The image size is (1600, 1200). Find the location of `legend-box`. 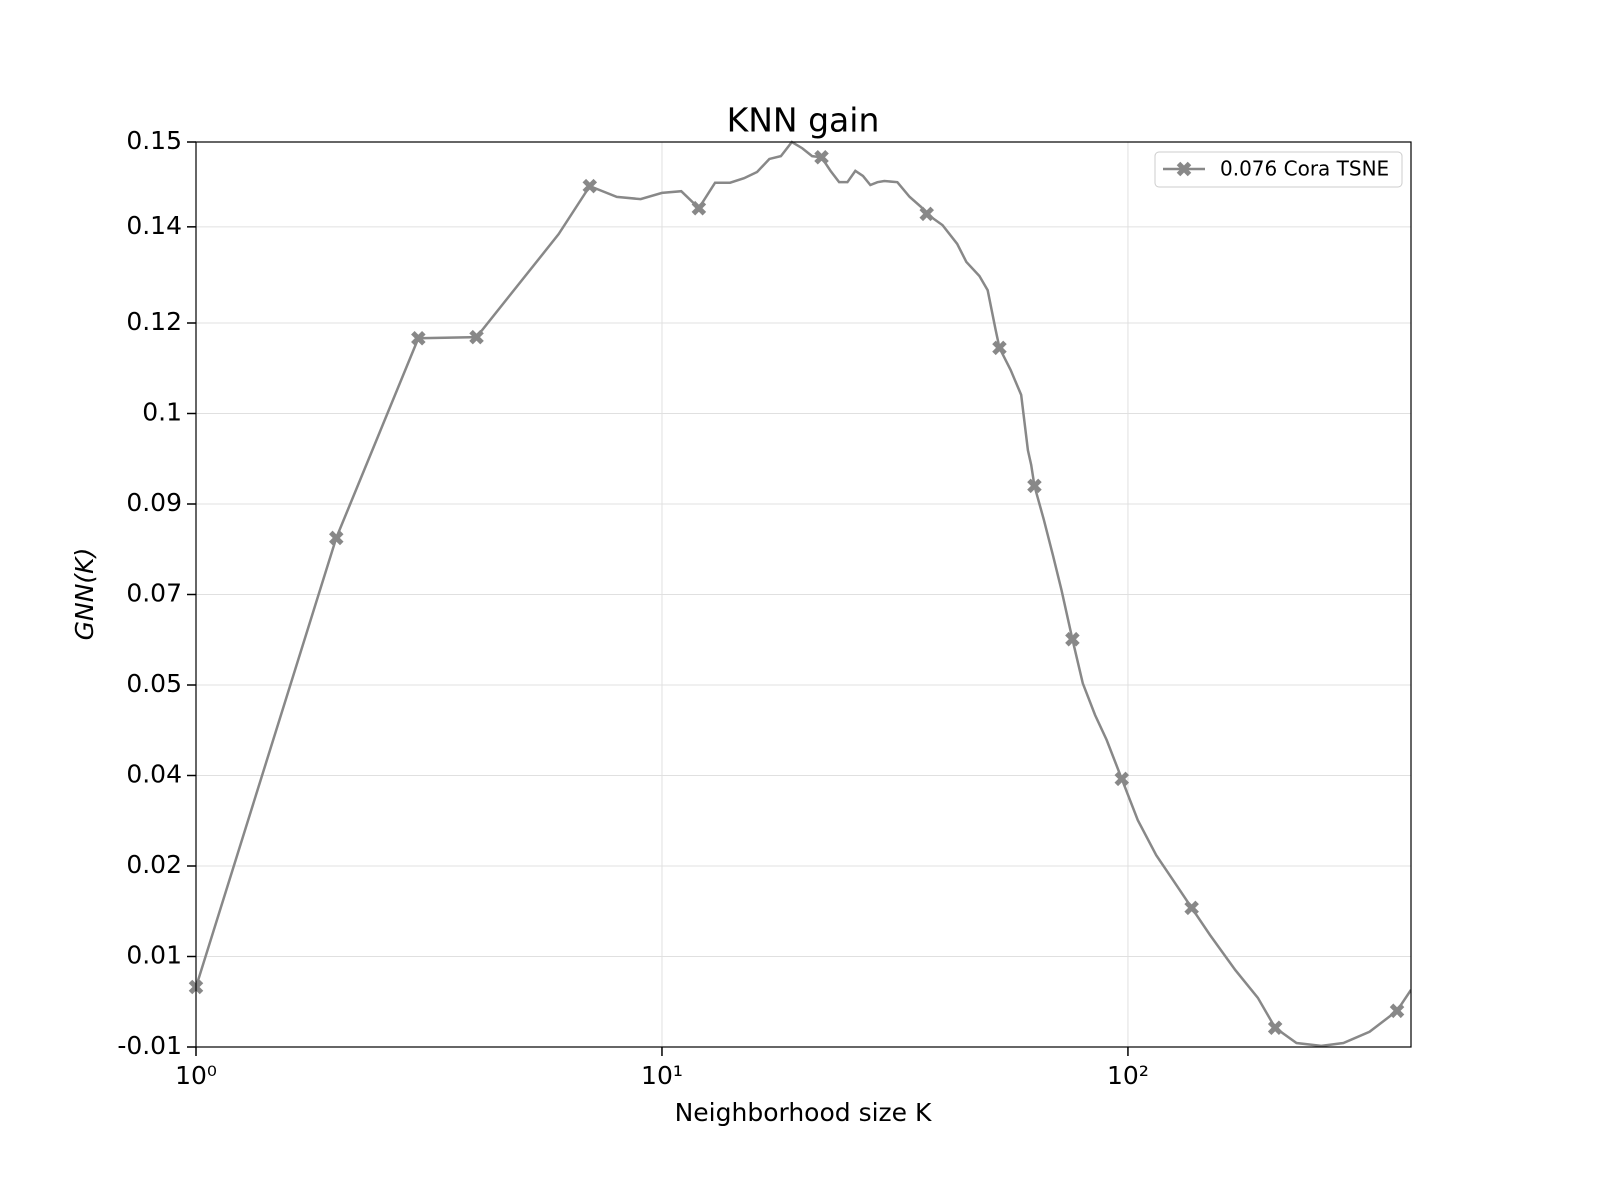

legend-box is located at coordinates (1278, 169).